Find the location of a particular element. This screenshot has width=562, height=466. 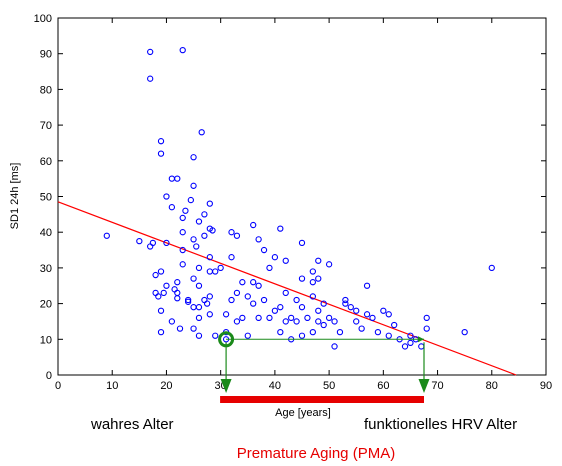

highlight-ring is located at coordinates (226, 339).